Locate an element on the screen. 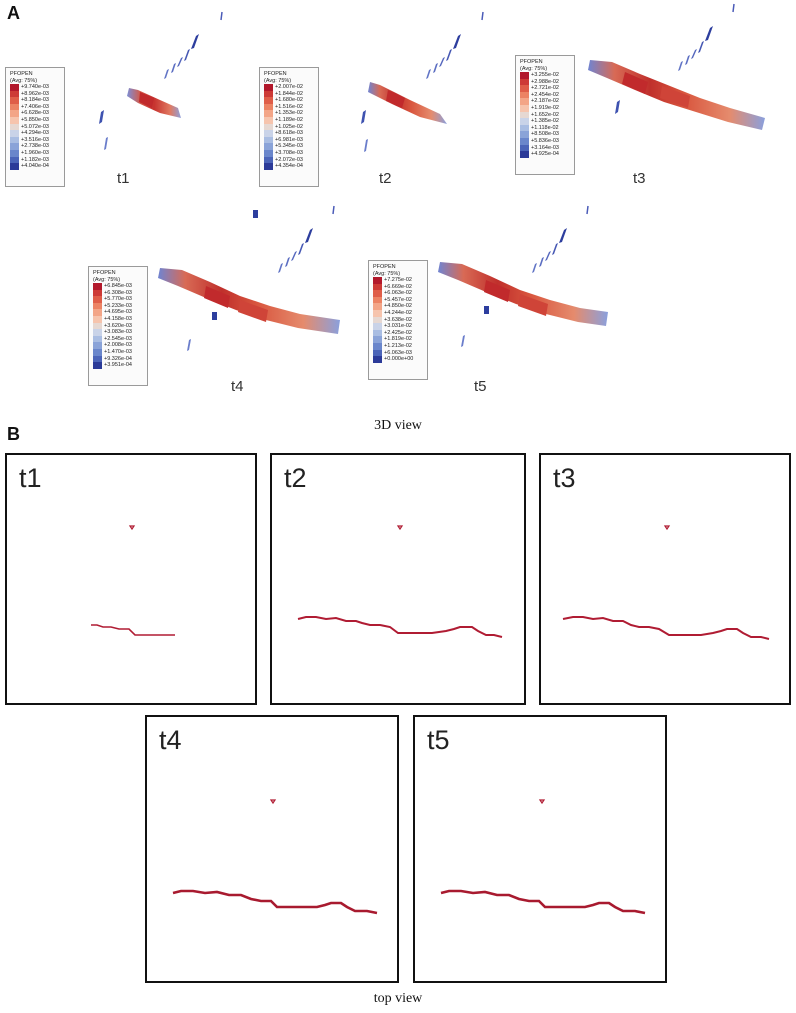 Image resolution: width=796 pixels, height=1013 pixels. legend-entry: +6.063e-03 is located at coordinates (398, 353).